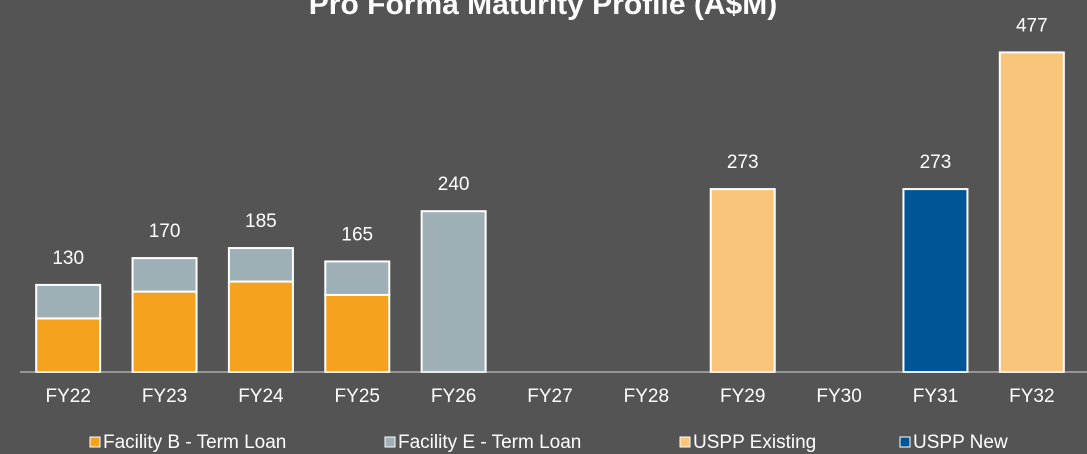  I want to click on legend-label: Facility E - Term Loan, so click(489, 442).